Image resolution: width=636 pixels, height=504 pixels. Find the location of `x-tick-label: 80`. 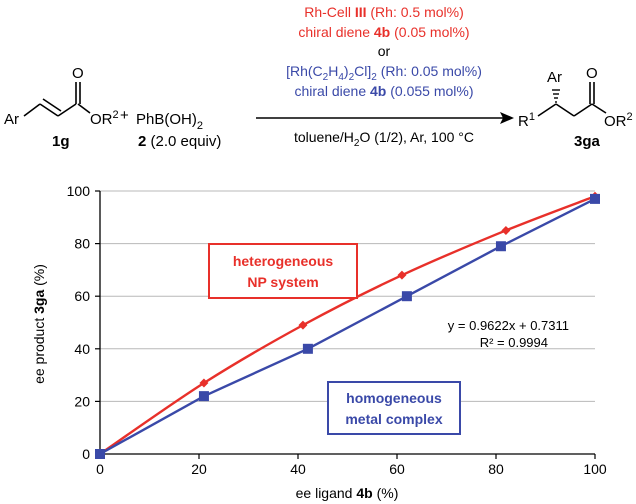

x-tick-label: 80 is located at coordinates (496, 469).